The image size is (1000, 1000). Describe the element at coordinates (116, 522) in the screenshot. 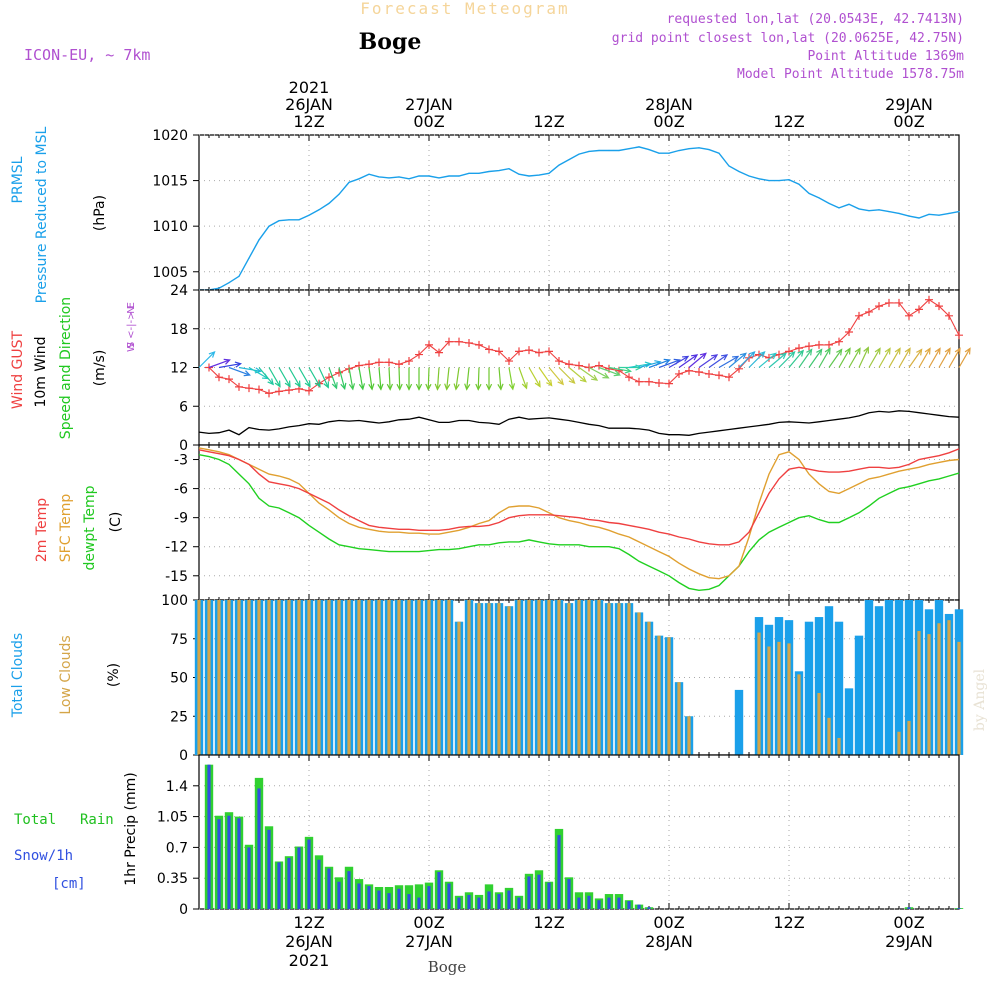

I see `temp-unit: (C)` at that location.